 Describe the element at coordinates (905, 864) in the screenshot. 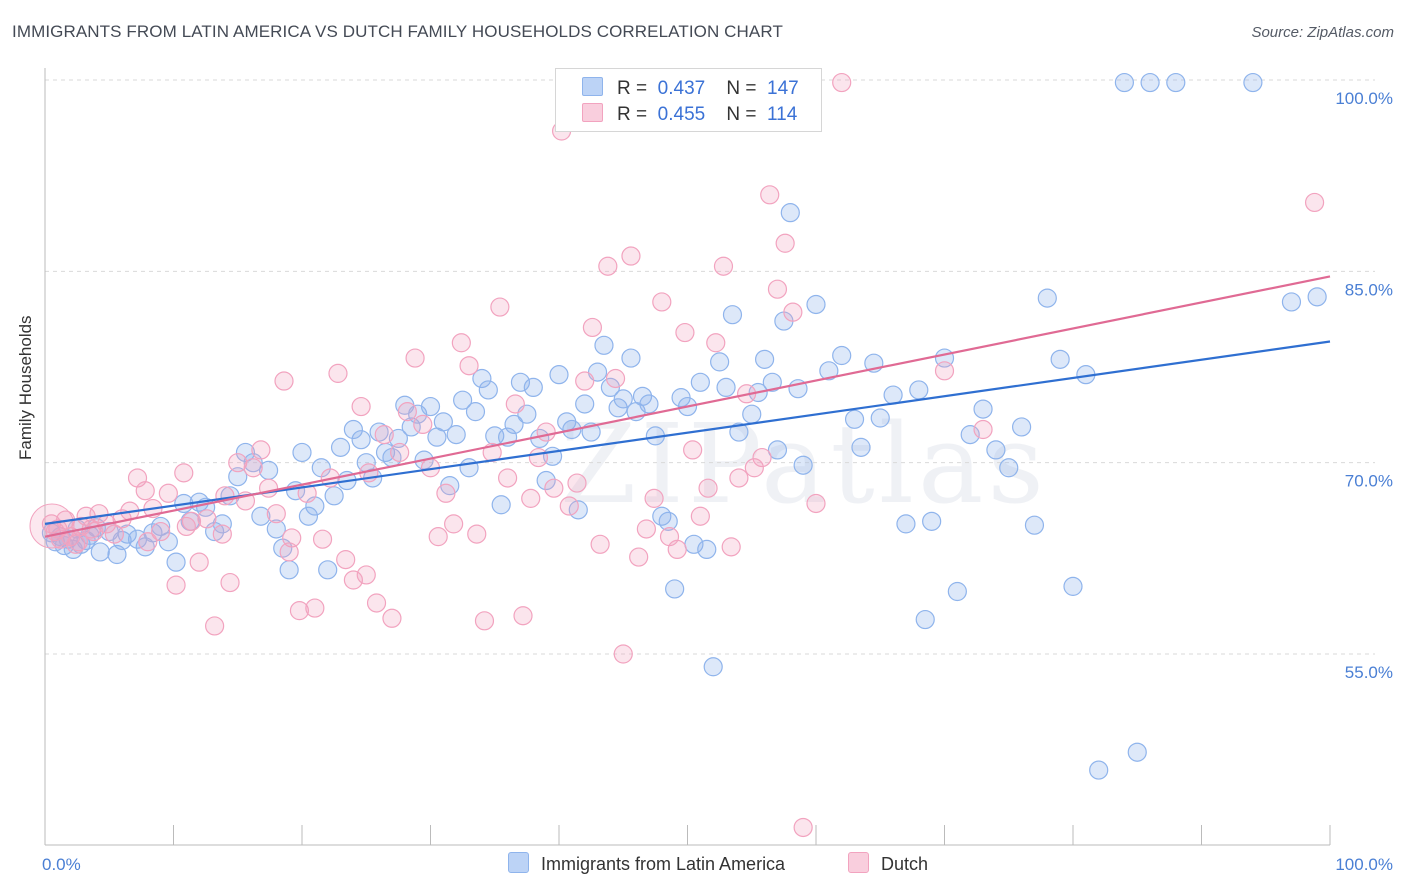

I see `bottom-legend-label: Dutch` at that location.